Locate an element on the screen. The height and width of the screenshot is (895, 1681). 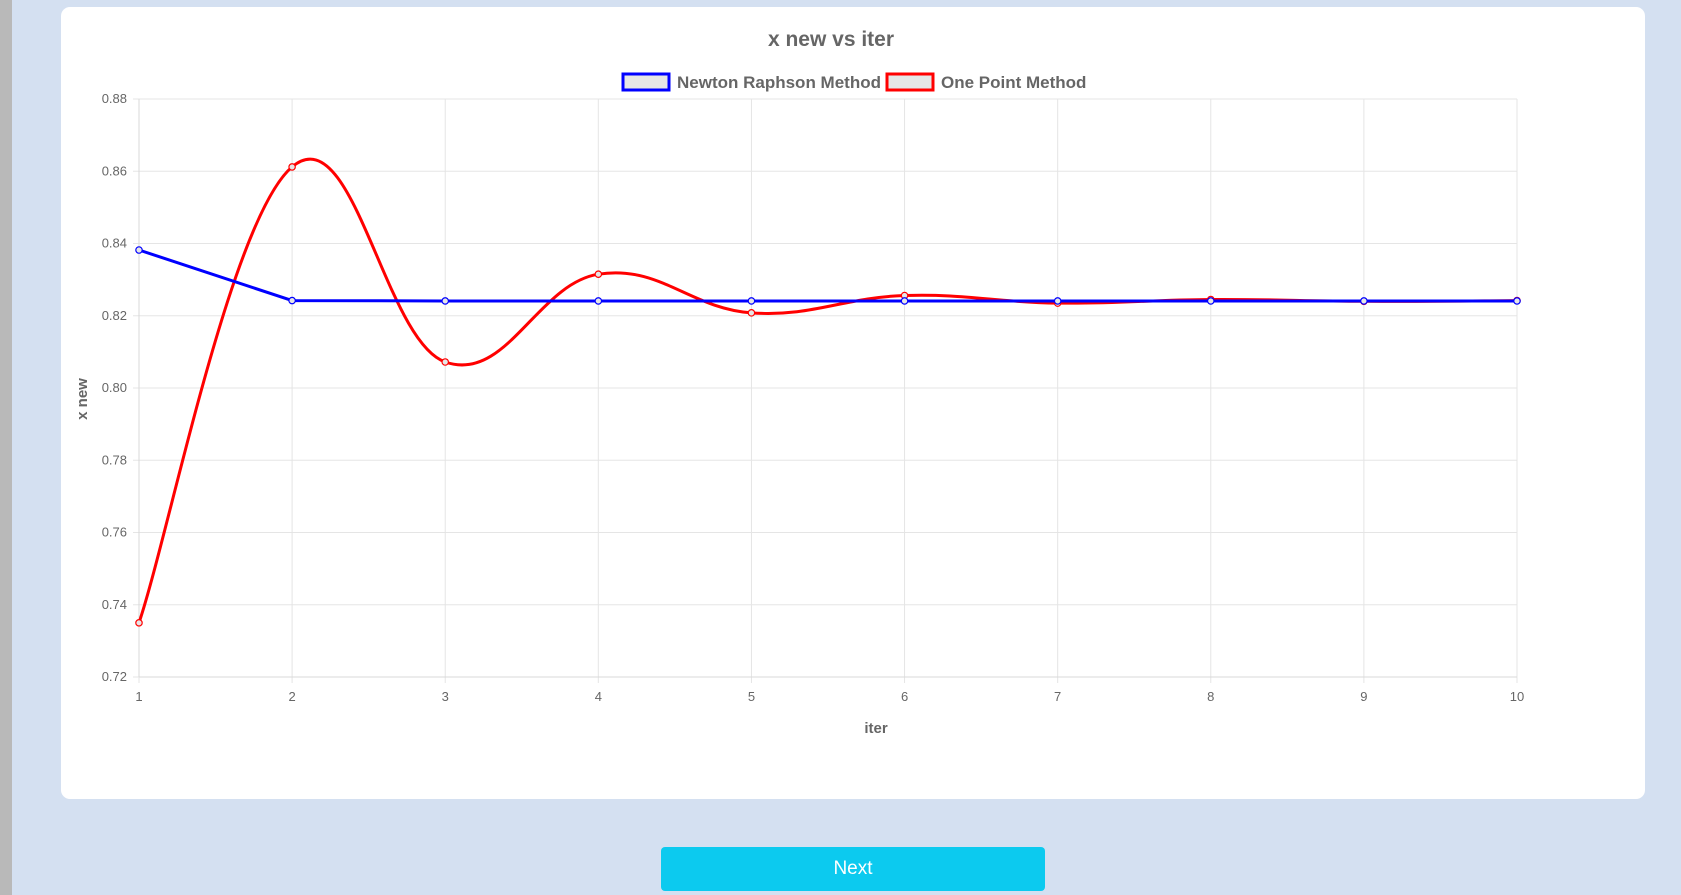
x-axis-title: iter is located at coordinates (876, 728).